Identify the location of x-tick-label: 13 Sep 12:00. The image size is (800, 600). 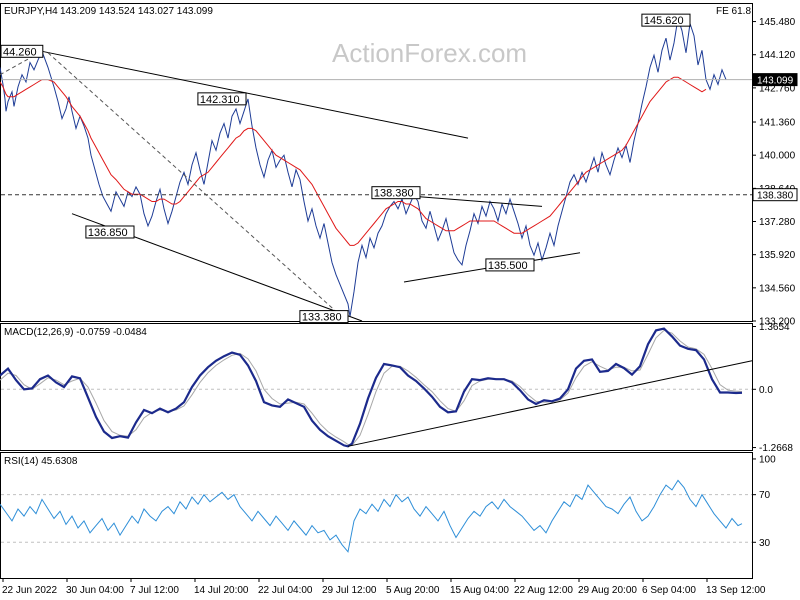
(736, 590).